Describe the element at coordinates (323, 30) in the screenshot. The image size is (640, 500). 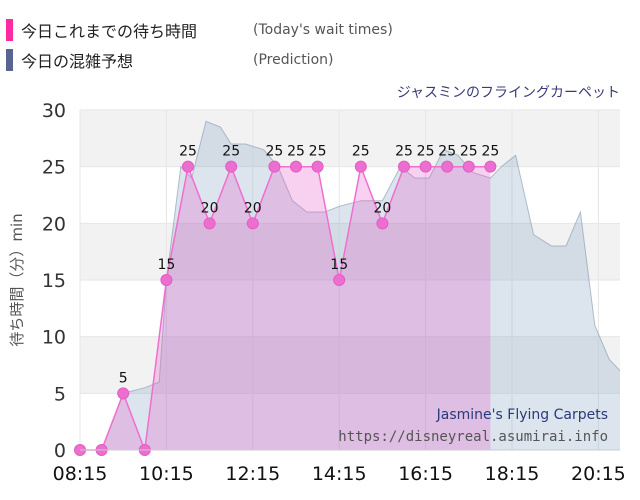
I see `legend-today-desc: (Today's wait times)` at that location.